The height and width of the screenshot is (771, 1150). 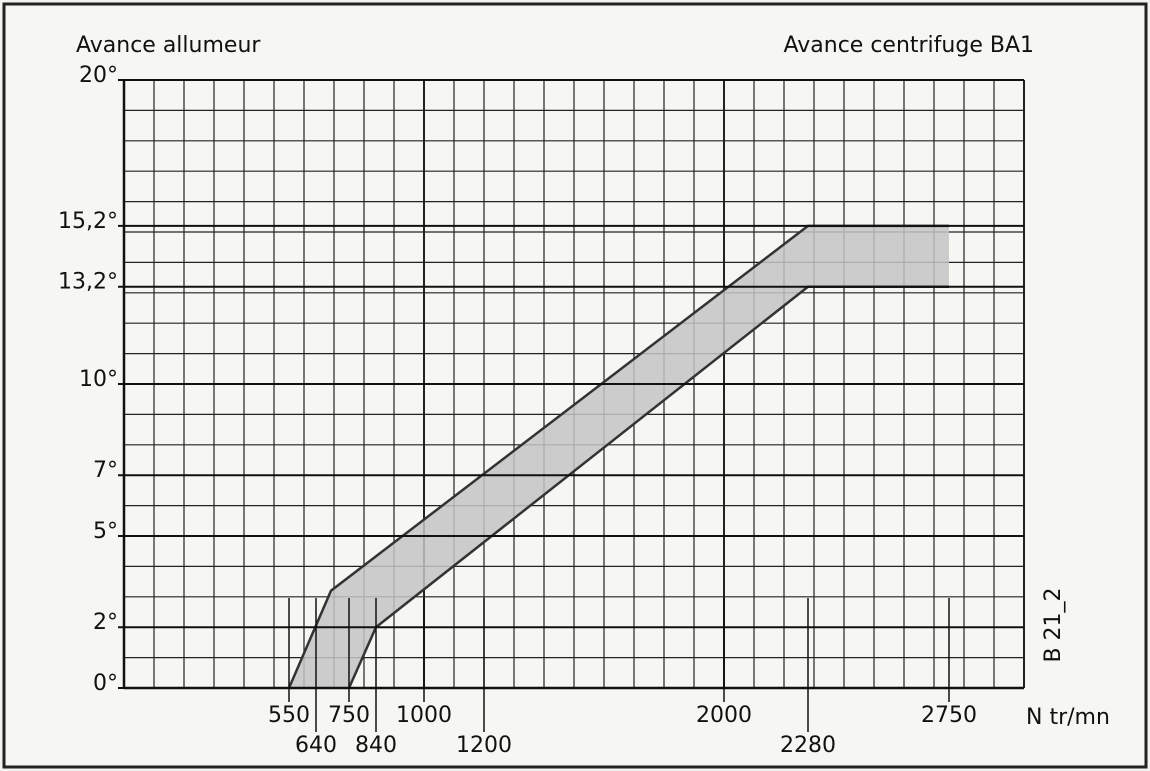 What do you see at coordinates (808, 745) in the screenshot?
I see `x-tick-label: 2280` at bounding box center [808, 745].